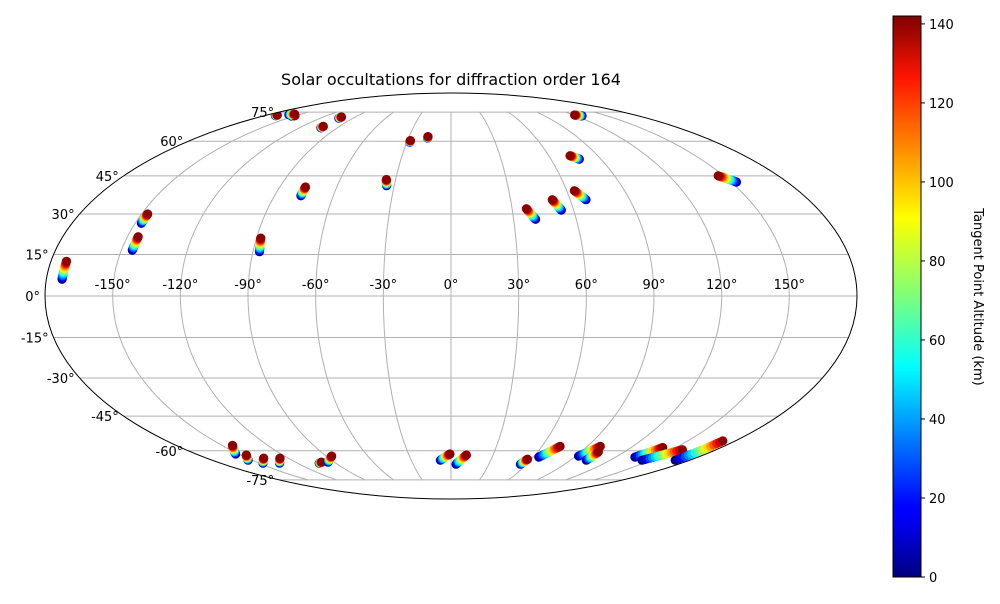 The height and width of the screenshot is (604, 1000). I want to click on latitude-tick-label: 60°, so click(171, 142).